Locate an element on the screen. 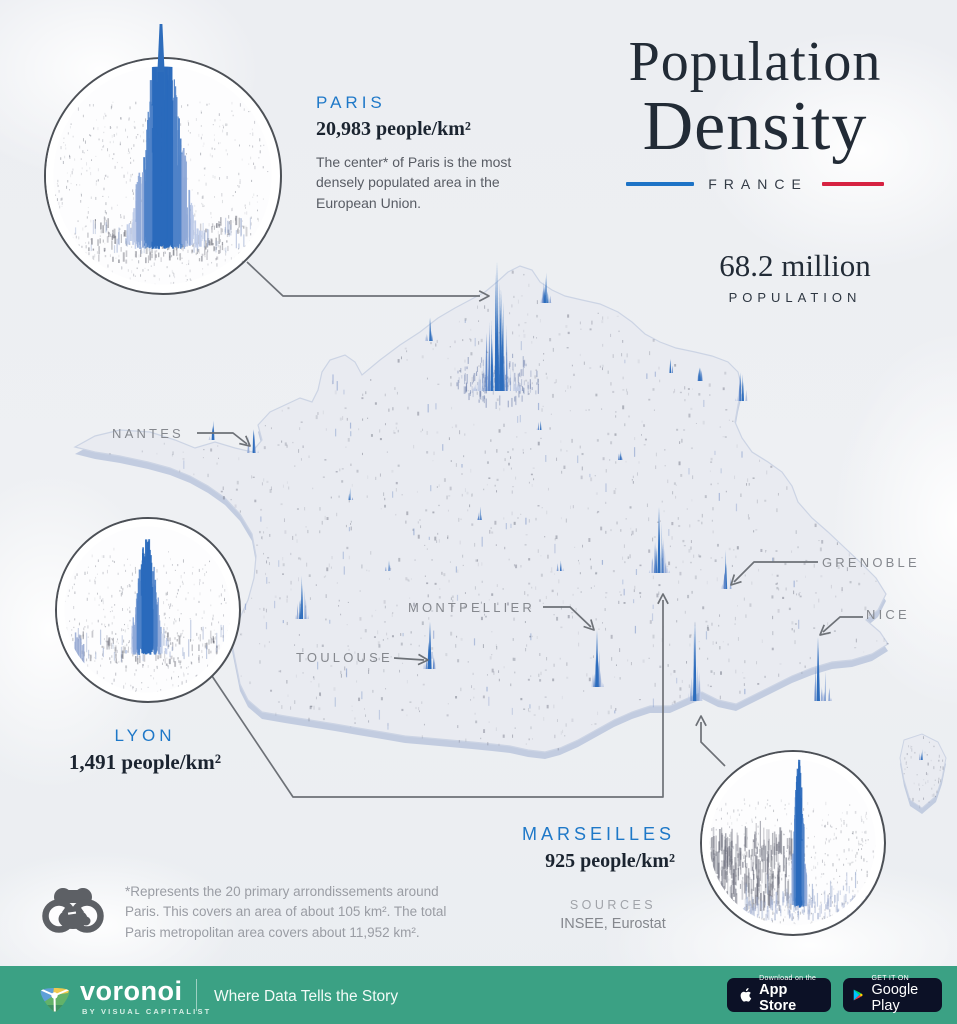 The image size is (957, 1024). sources-value: INSEE, Eurostat is located at coordinates (613, 924).